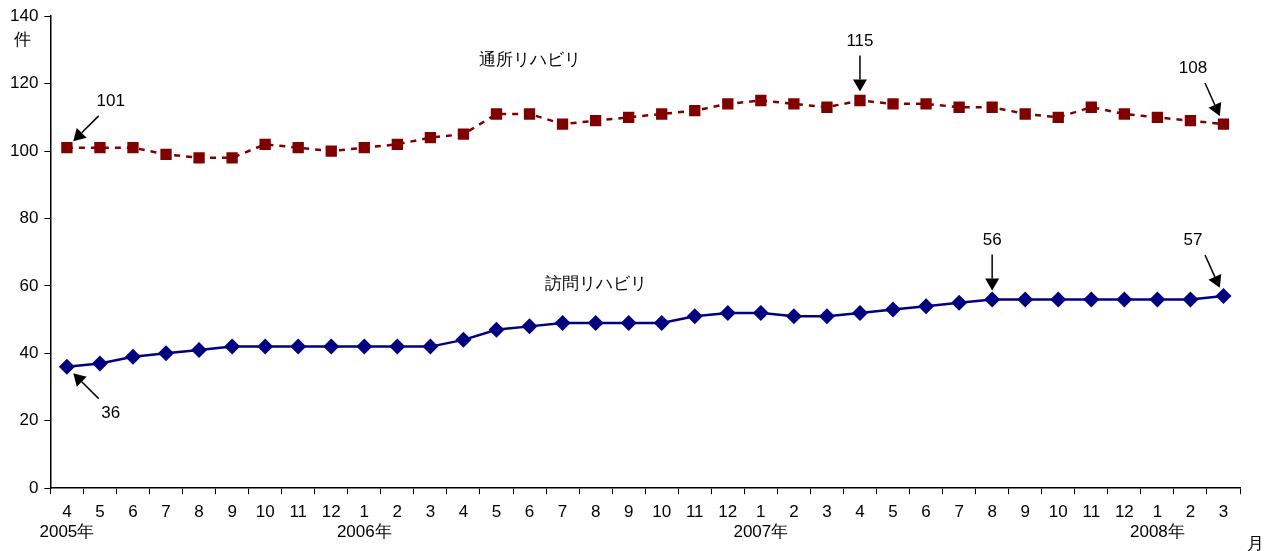 The width and height of the screenshot is (1270, 551). Describe the element at coordinates (29, 218) in the screenshot. I see `y-tick-label: 80` at that location.